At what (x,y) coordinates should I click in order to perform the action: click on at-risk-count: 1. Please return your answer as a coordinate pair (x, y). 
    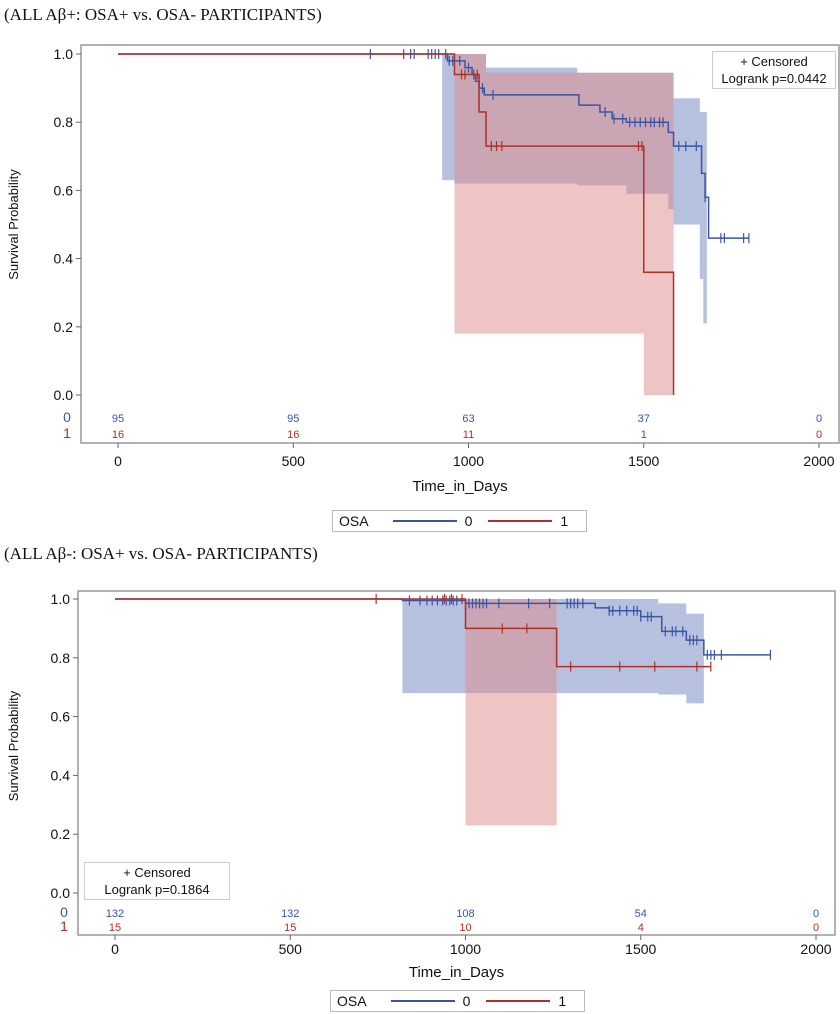
    Looking at the image, I should click on (644, 435).